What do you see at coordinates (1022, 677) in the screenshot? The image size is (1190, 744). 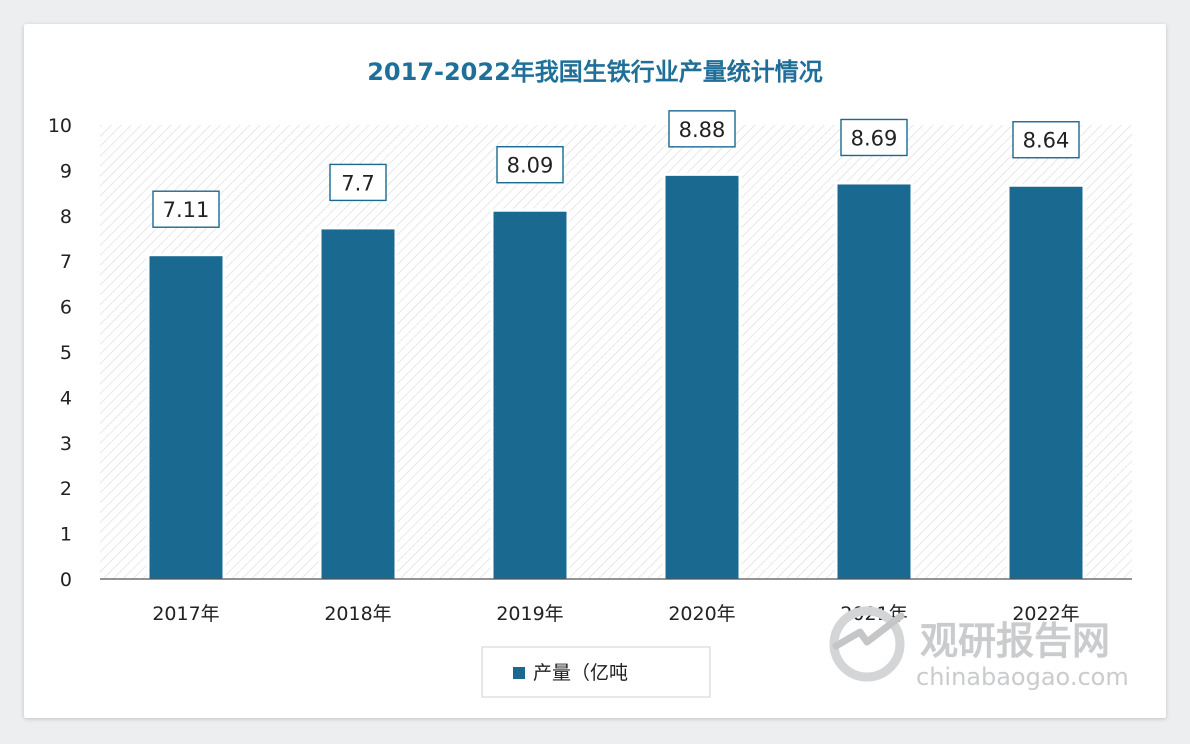 I see `watermark-url: chinabaogao.com` at bounding box center [1022, 677].